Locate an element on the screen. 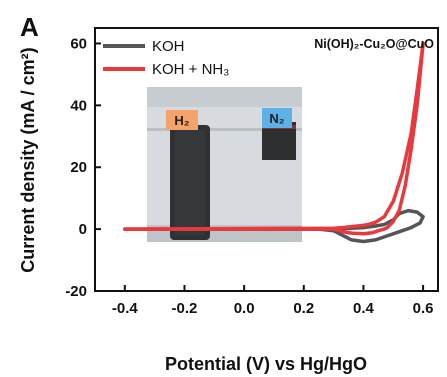 The width and height of the screenshot is (447, 377). y-tick-label: 40 is located at coordinates (78, 105).